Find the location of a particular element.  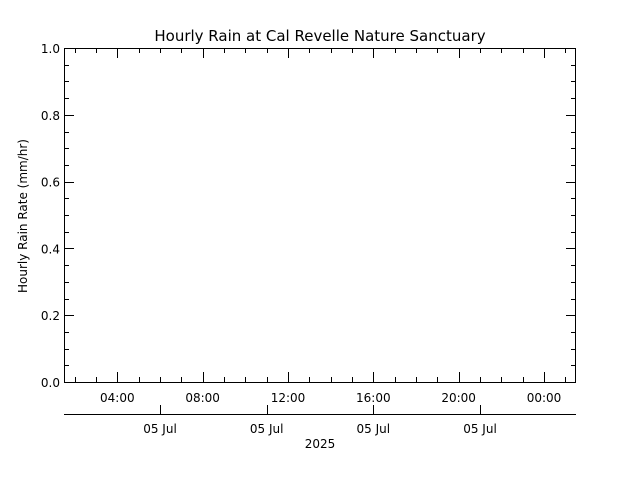

x-tick-label: 00:00 is located at coordinates (544, 398).